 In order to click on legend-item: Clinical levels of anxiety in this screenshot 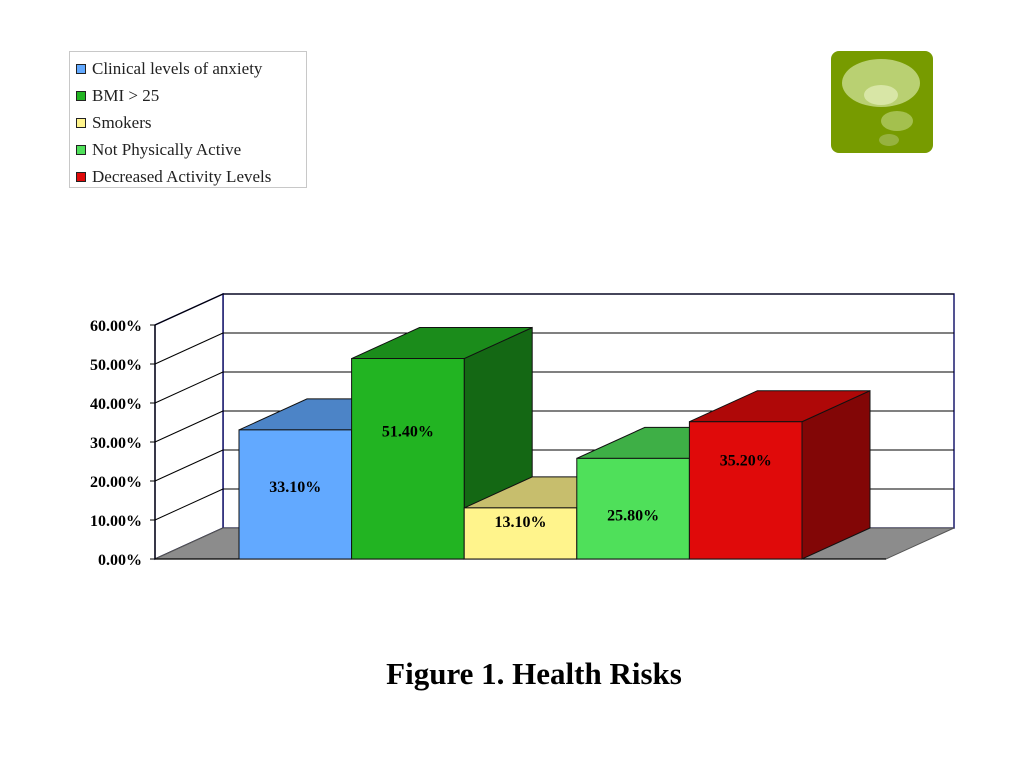, I will do `click(188, 68)`.